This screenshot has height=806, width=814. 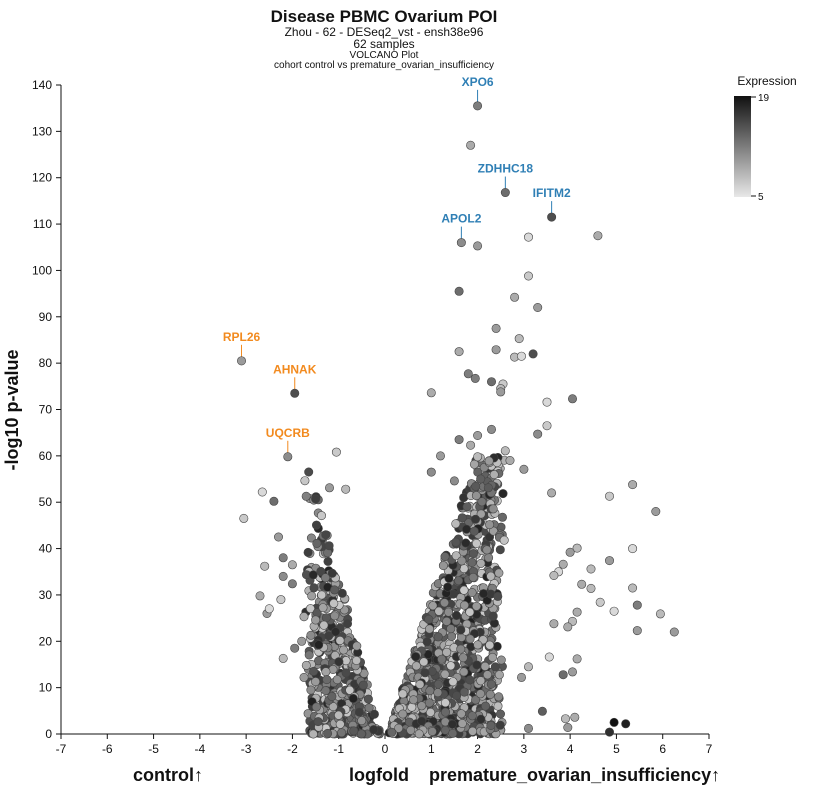 What do you see at coordinates (295, 369) in the screenshot?
I see `gene-label: AHNAK` at bounding box center [295, 369].